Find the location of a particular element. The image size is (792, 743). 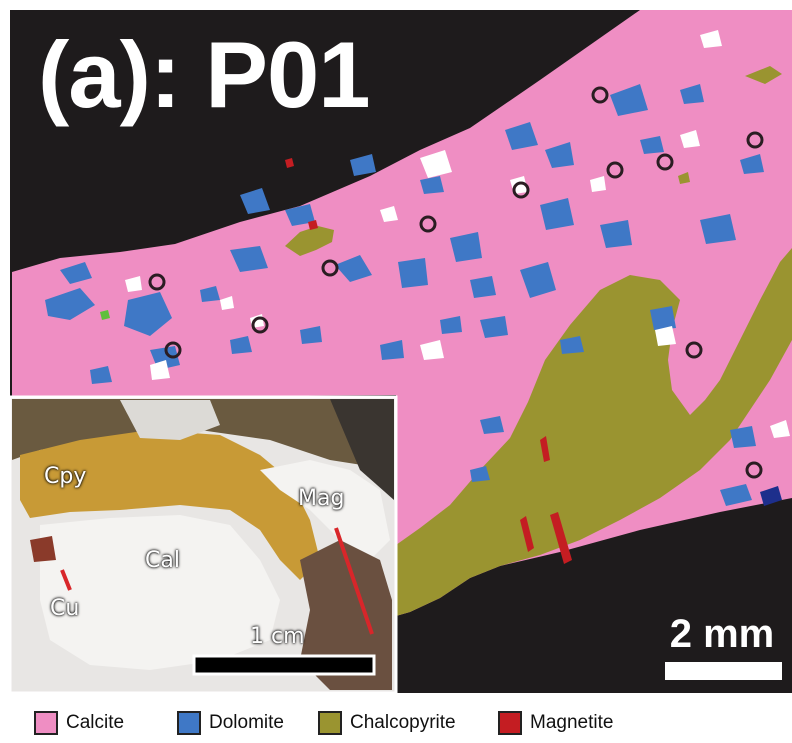

mineral-legend: Calcite Dolomite Chalcopyrite Magnetite is located at coordinates (396, 721).